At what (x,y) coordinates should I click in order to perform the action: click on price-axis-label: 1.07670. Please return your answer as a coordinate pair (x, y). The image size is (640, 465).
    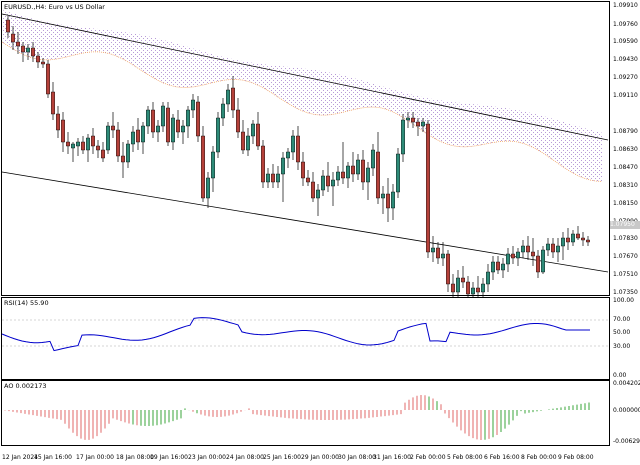
    Looking at the image, I should click on (625, 256).